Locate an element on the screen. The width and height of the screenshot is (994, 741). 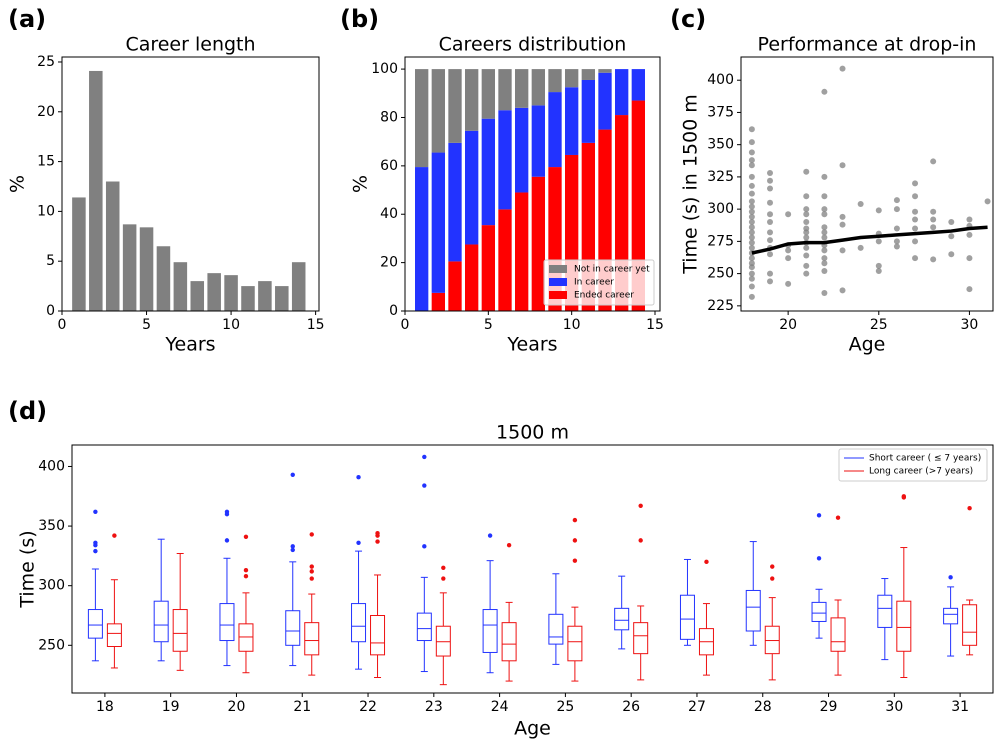
legend-swatch is located at coordinates (558, 295).